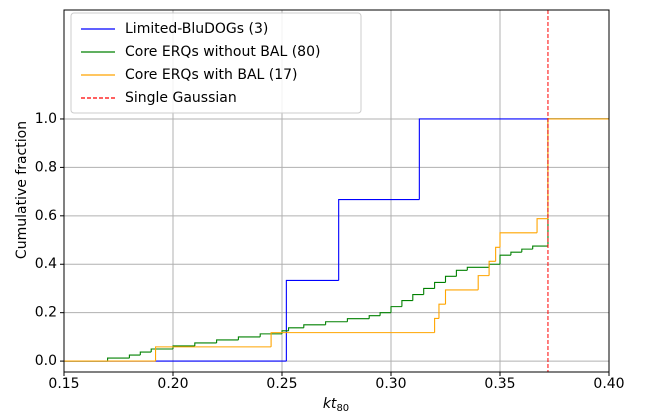  Describe the element at coordinates (211, 75) in the screenshot. I see `legend-label: Core ERQs with BAL (17)` at that location.